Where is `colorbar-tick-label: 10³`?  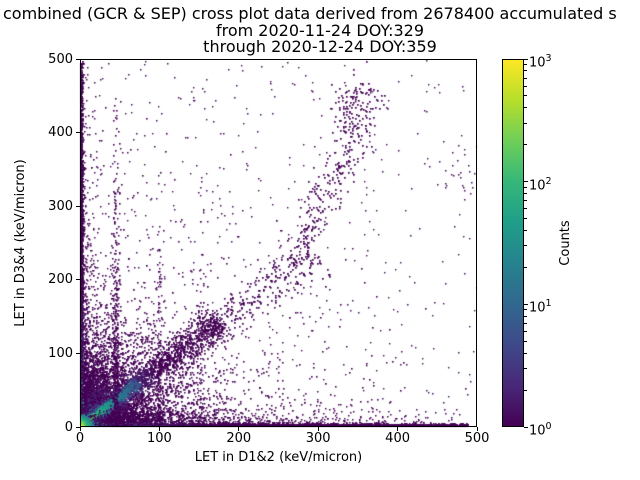 colorbar-tick-label: 10³ is located at coordinates (540, 62).